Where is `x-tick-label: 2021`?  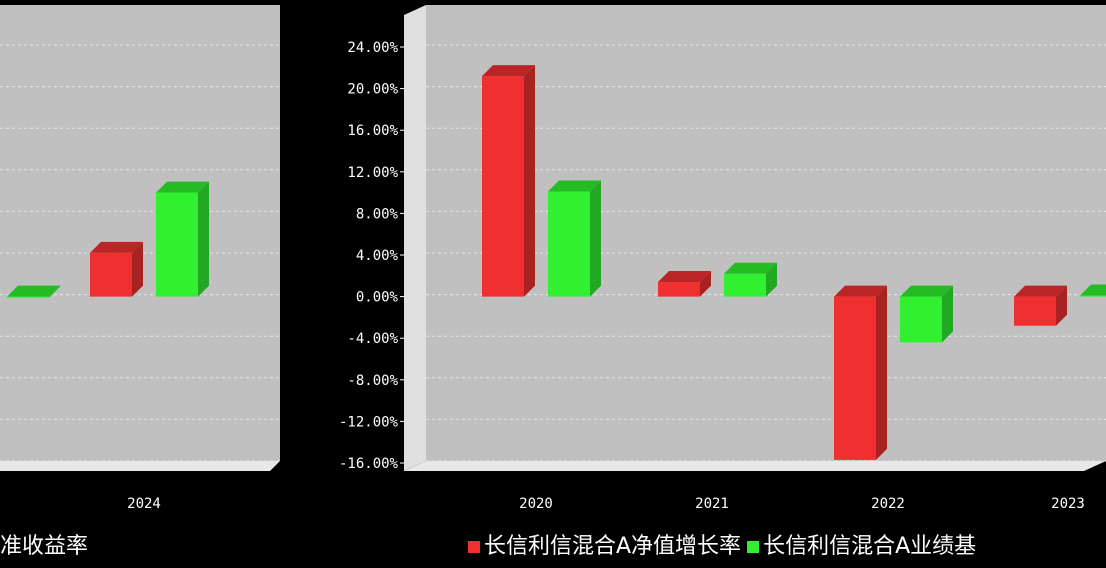
x-tick-label: 2021 is located at coordinates (712, 504).